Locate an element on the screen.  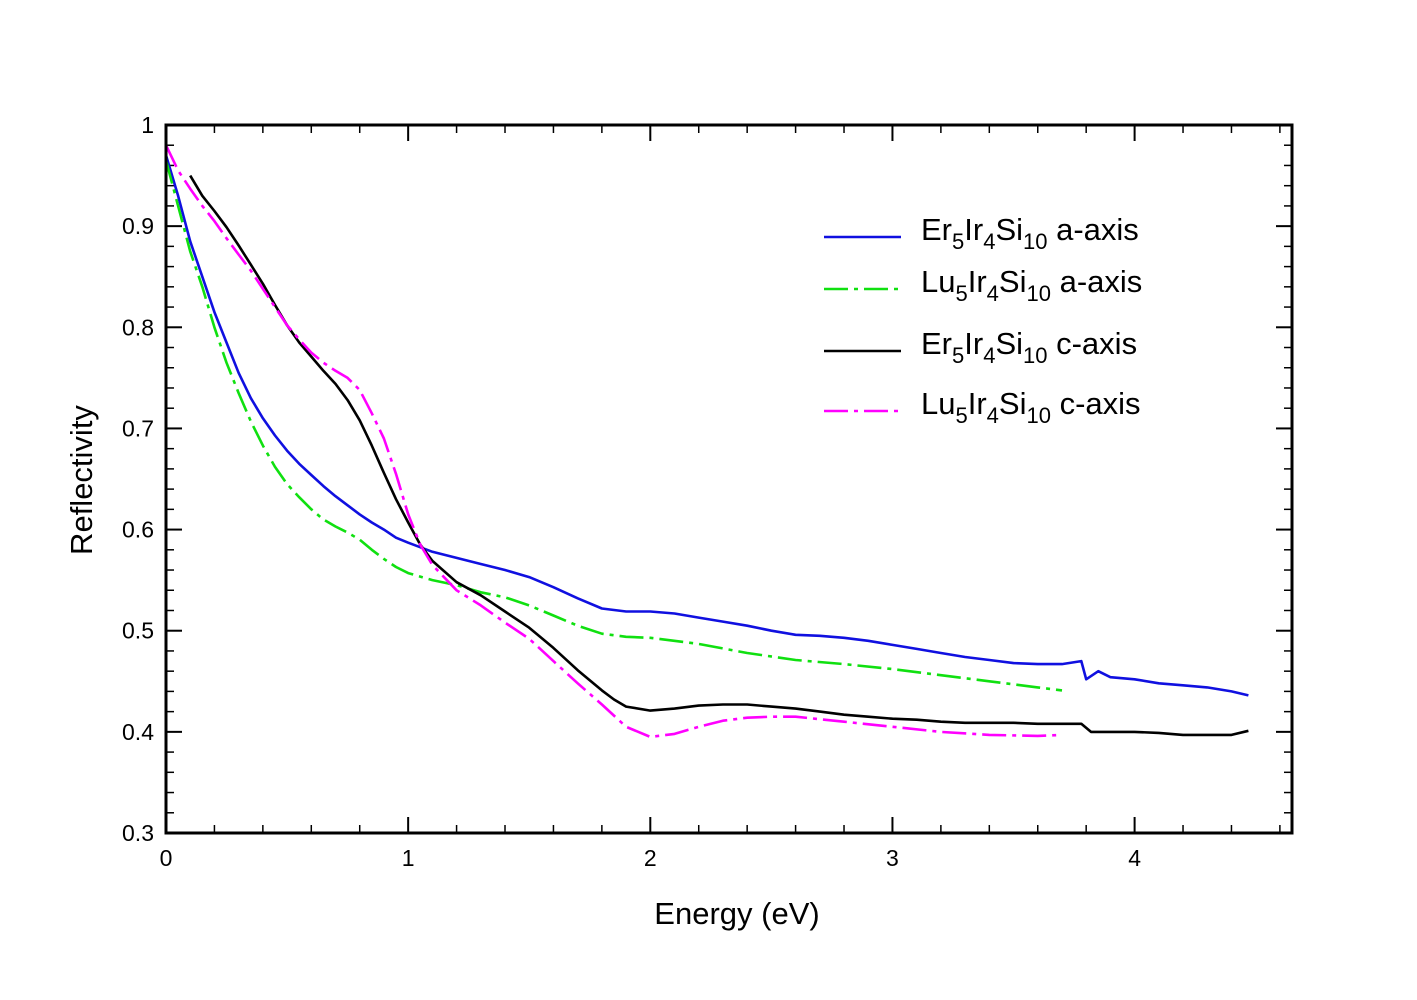
y-axis-title: Reflectivity is located at coordinates (81, 480).